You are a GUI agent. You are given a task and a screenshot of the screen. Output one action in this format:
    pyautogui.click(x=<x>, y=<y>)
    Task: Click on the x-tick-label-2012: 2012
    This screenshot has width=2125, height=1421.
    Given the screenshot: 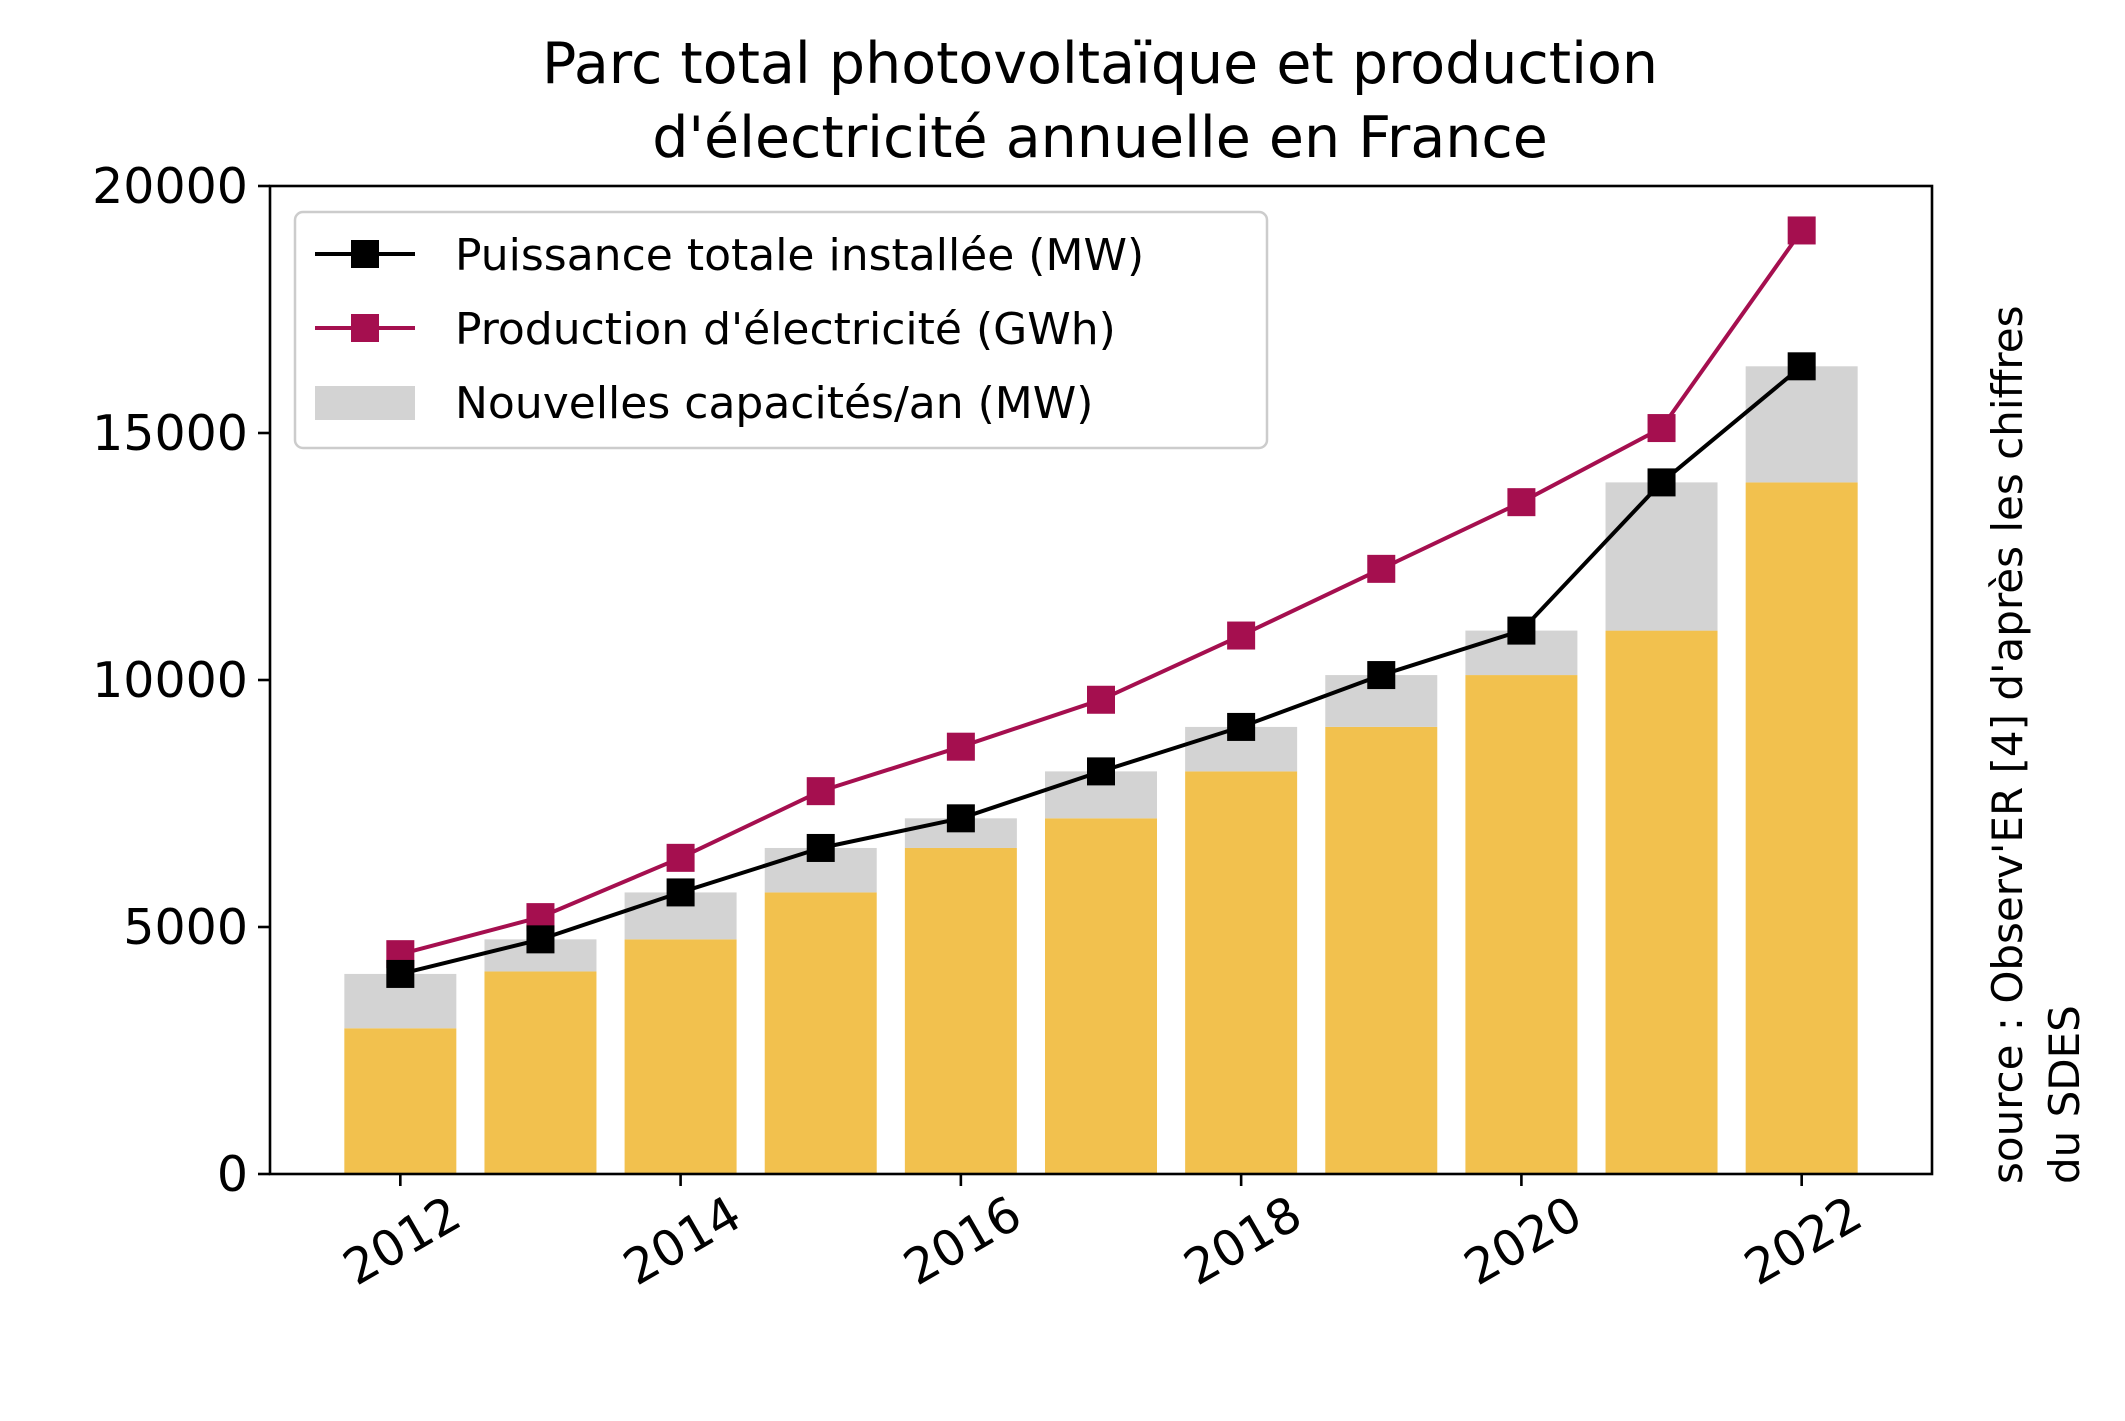 What is the action you would take?
    pyautogui.click(x=402, y=1241)
    